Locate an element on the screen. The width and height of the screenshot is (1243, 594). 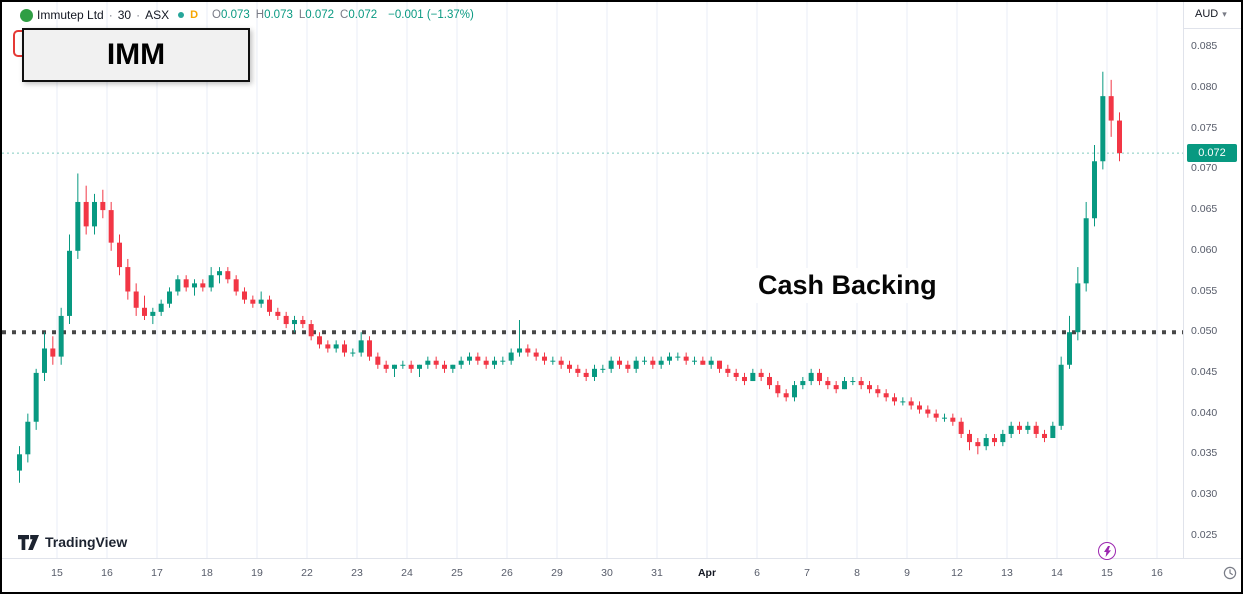
price-tick-label: 0.050 is located at coordinates (1204, 331).